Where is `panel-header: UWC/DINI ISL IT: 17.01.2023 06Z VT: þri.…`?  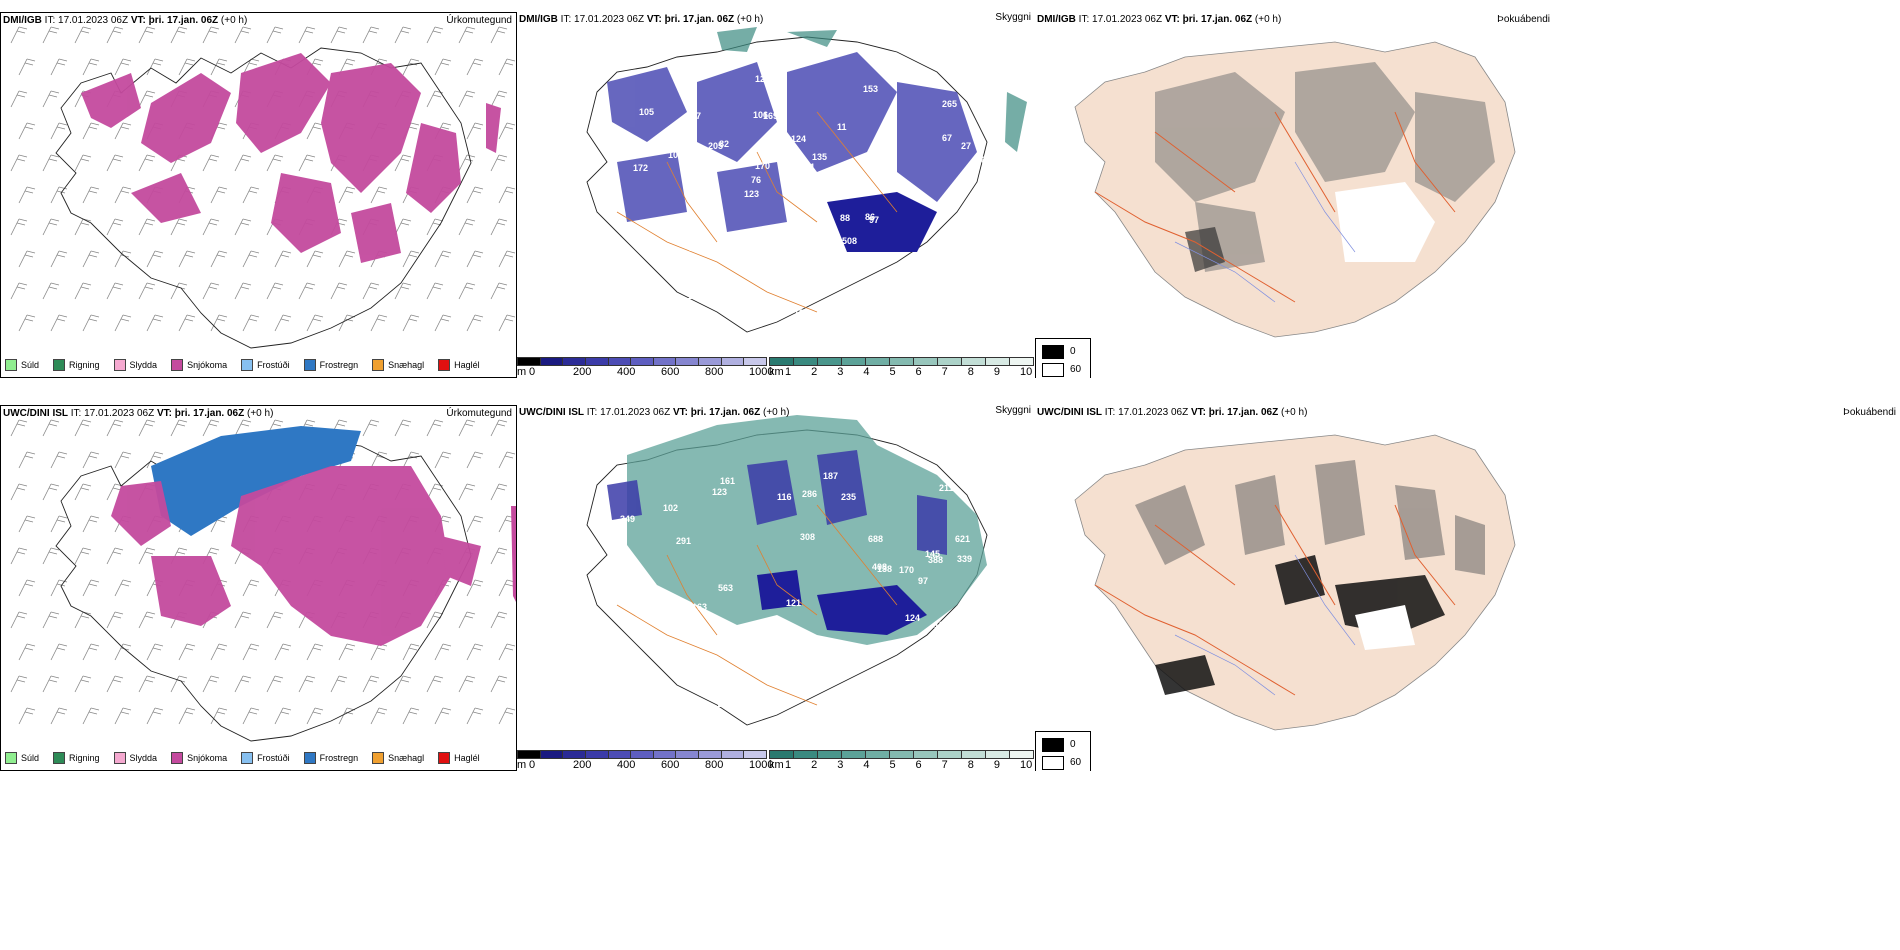 panel-header: UWC/DINI ISL IT: 17.01.2023 06Z VT: þri.… is located at coordinates (654, 412).